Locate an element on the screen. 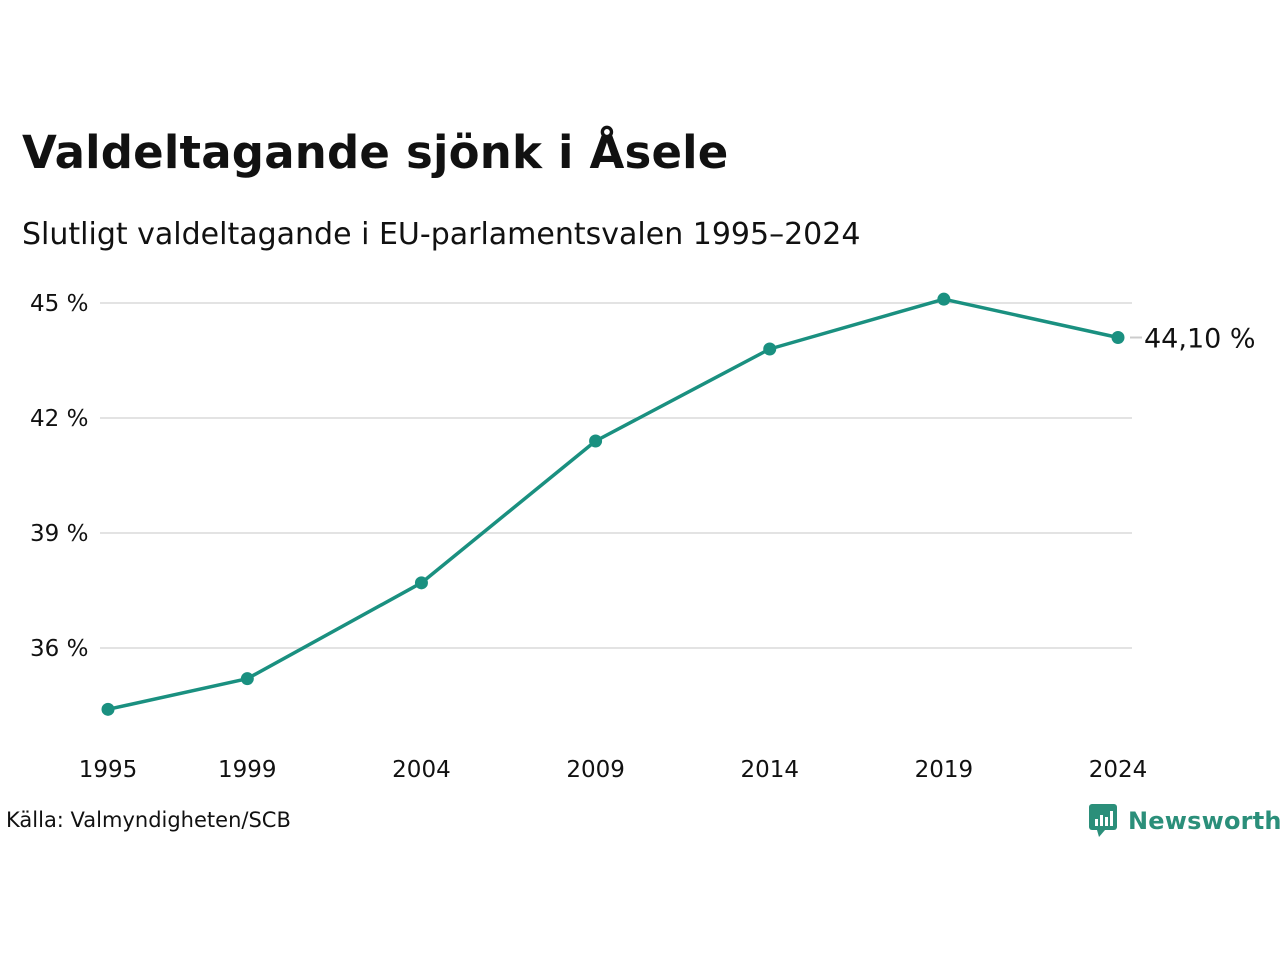 This screenshot has width=1280, height=960. brand-logo: Newsworthy is located at coordinates (1184, 821).